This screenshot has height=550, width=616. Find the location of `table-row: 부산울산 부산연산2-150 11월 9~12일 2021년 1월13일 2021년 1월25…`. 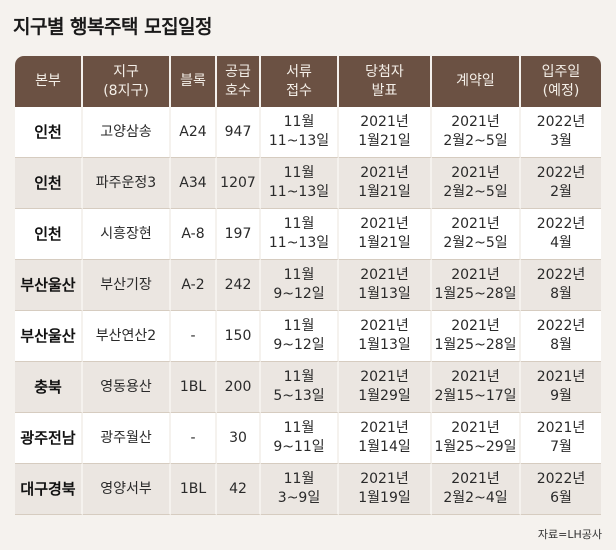

table-row: 부산울산 부산연산2-150 11월 9~12일 2021년 1월13일 2021년 1월25… is located at coordinates (308, 336).